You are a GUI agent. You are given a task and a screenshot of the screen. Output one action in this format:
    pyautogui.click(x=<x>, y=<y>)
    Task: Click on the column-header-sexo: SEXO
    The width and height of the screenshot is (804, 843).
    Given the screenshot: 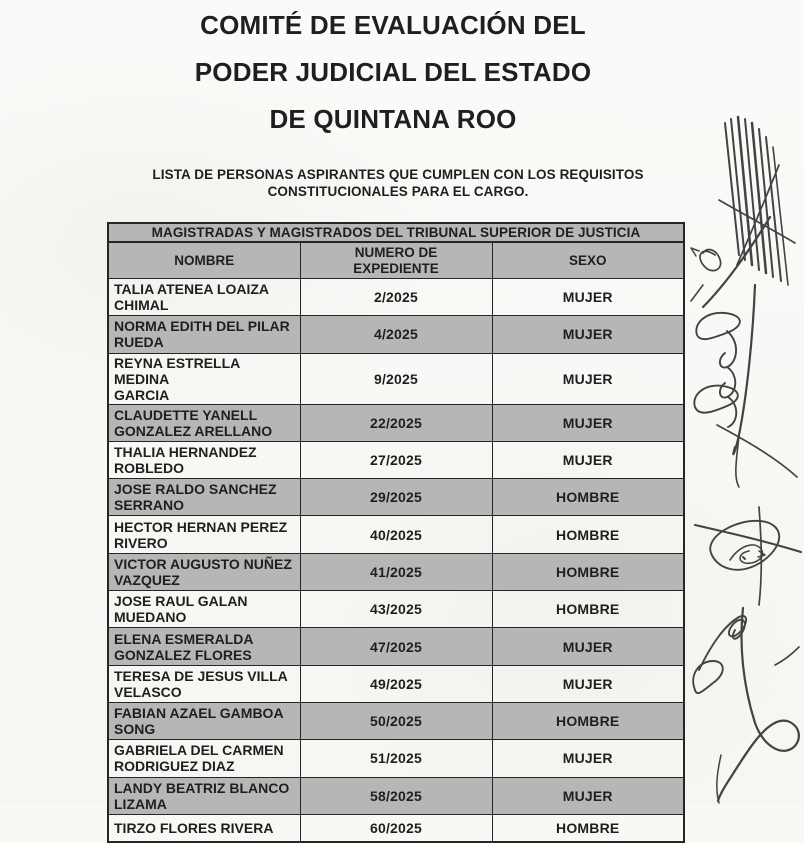 What is the action you would take?
    pyautogui.click(x=588, y=260)
    